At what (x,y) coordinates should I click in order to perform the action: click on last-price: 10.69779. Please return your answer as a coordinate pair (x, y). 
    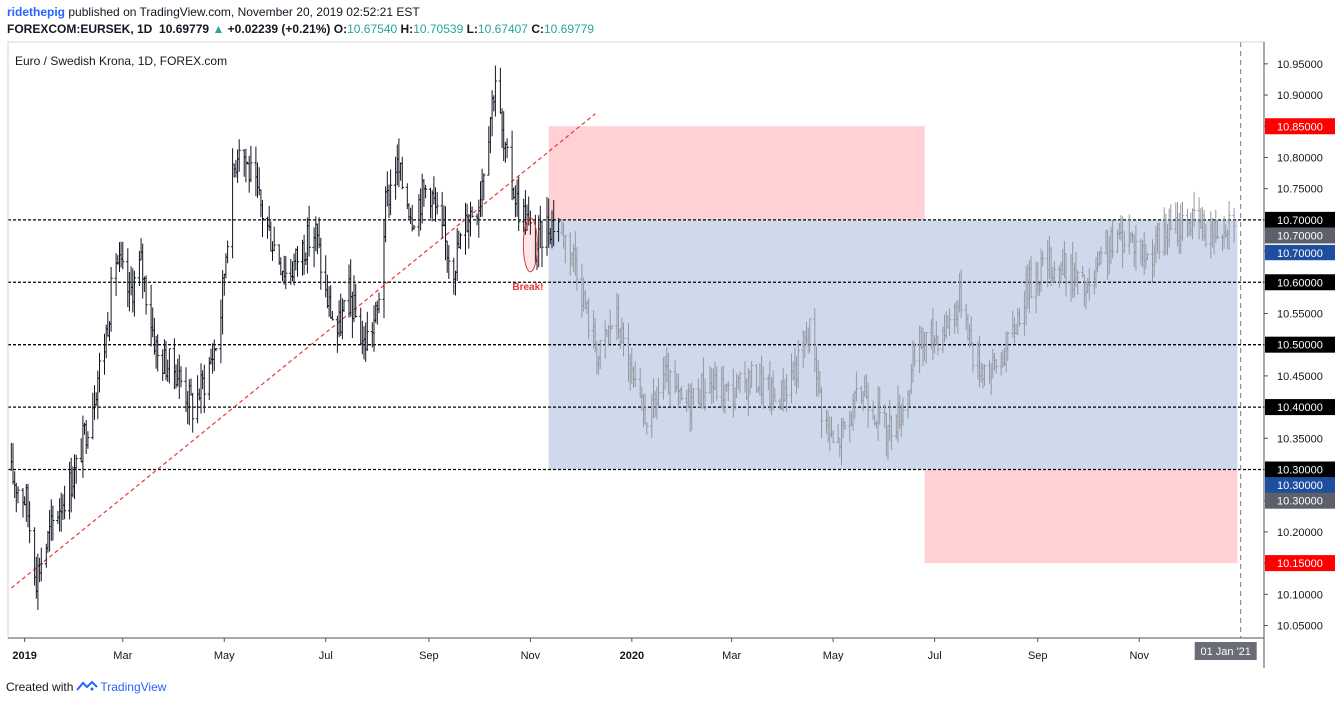
    Looking at the image, I should click on (184, 29).